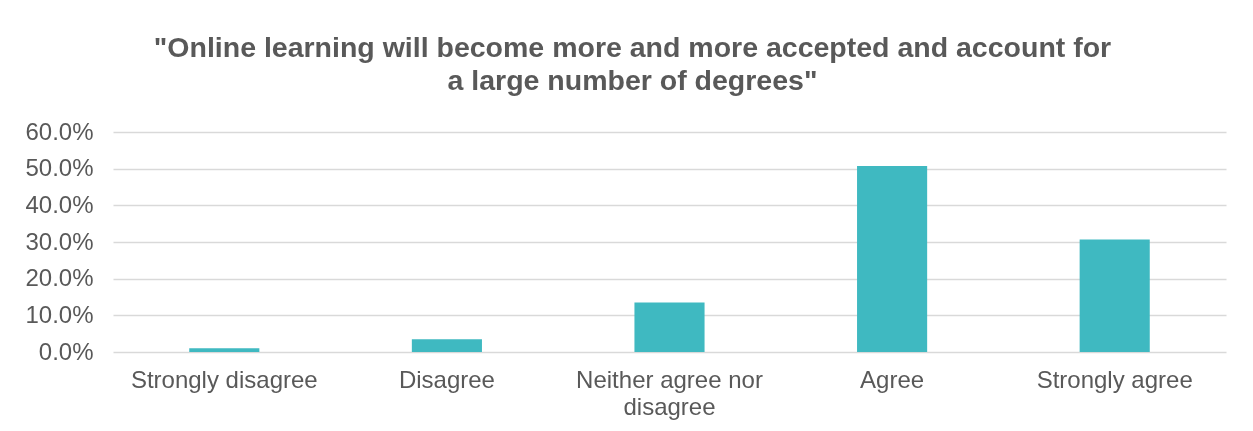 This screenshot has width=1253, height=431. Describe the element at coordinates (669, 392) in the screenshot. I see `x-tick-label: Neither agree nor disagree` at that location.